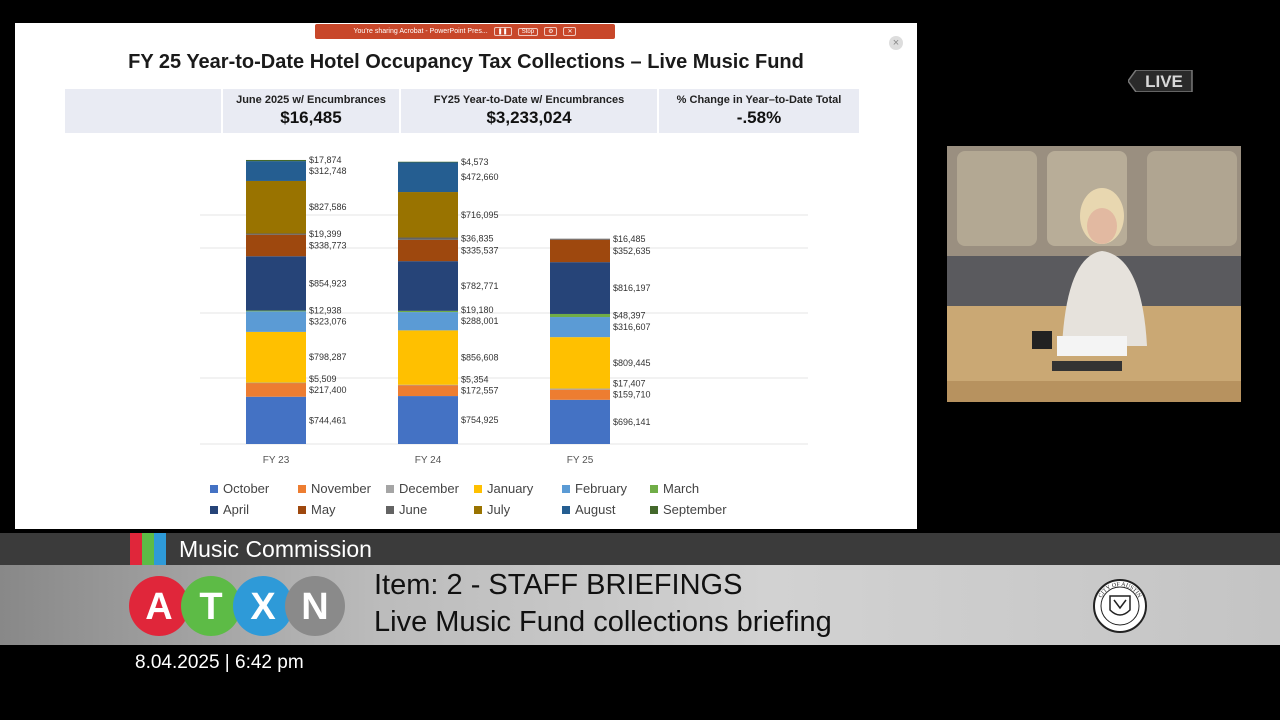 This screenshot has width=1280, height=720. Describe the element at coordinates (236, 509) in the screenshot. I see `legend-label: April` at that location.